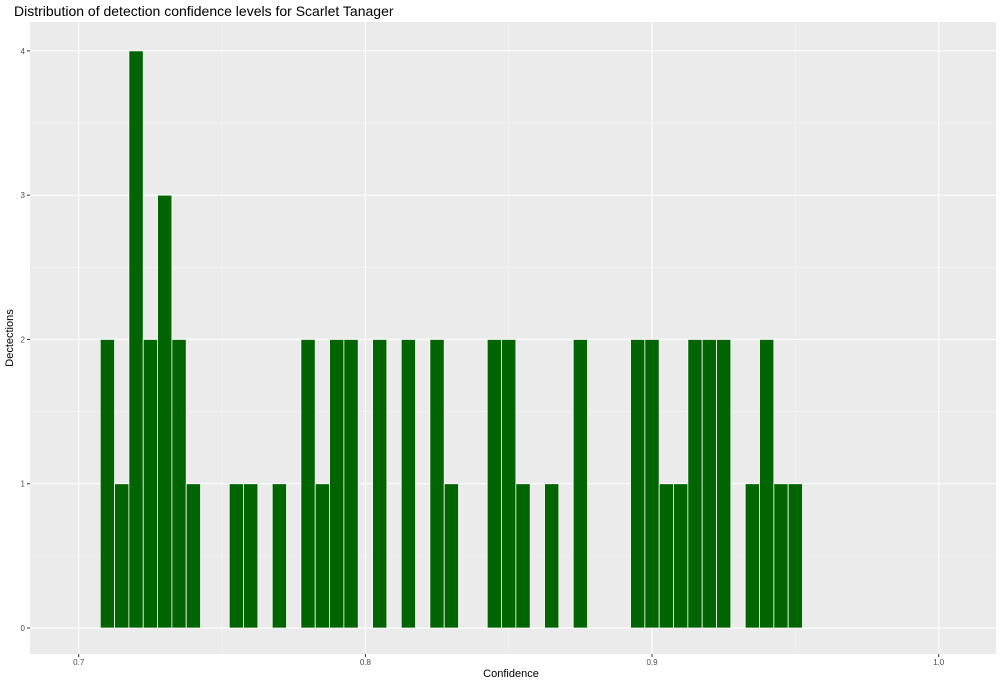 The image size is (1000, 685). What do you see at coordinates (939, 662) in the screenshot?
I see `x-tick-label: 1.0` at bounding box center [939, 662].